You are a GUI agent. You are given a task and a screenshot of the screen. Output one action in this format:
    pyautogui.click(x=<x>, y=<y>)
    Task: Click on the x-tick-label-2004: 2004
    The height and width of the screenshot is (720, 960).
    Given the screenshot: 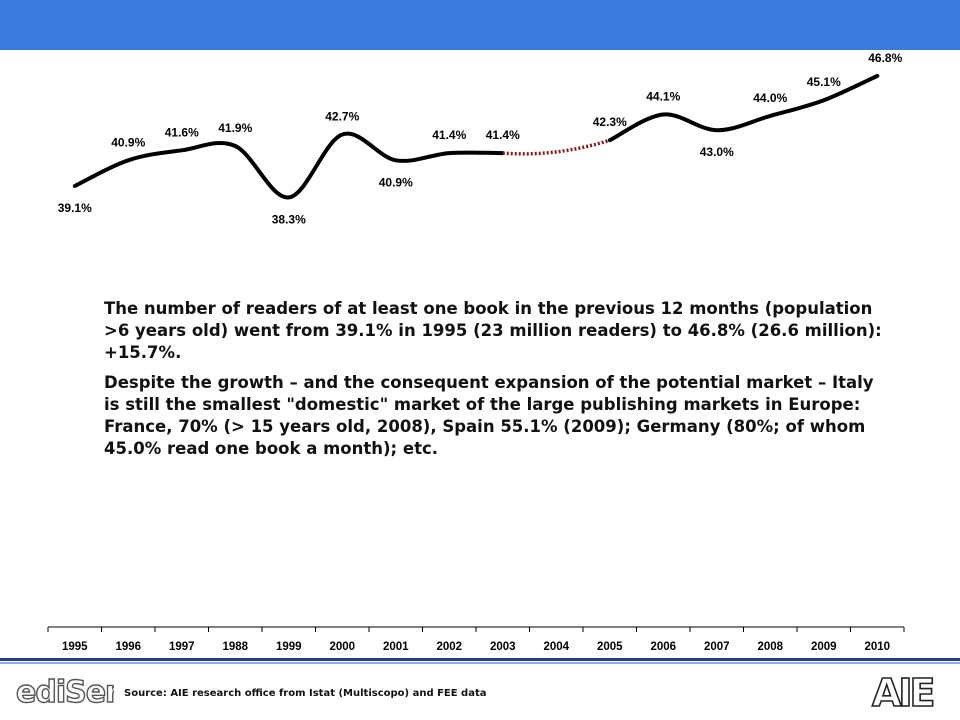 What is the action you would take?
    pyautogui.click(x=556, y=647)
    